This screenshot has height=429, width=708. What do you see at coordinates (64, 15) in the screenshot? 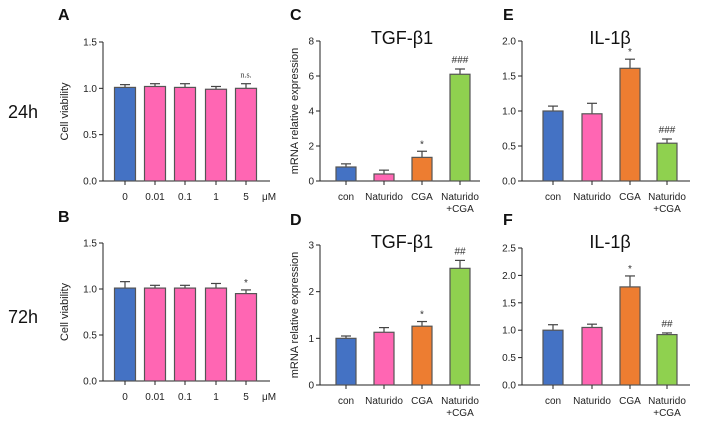
I see `panel-letter: A` at bounding box center [64, 15].